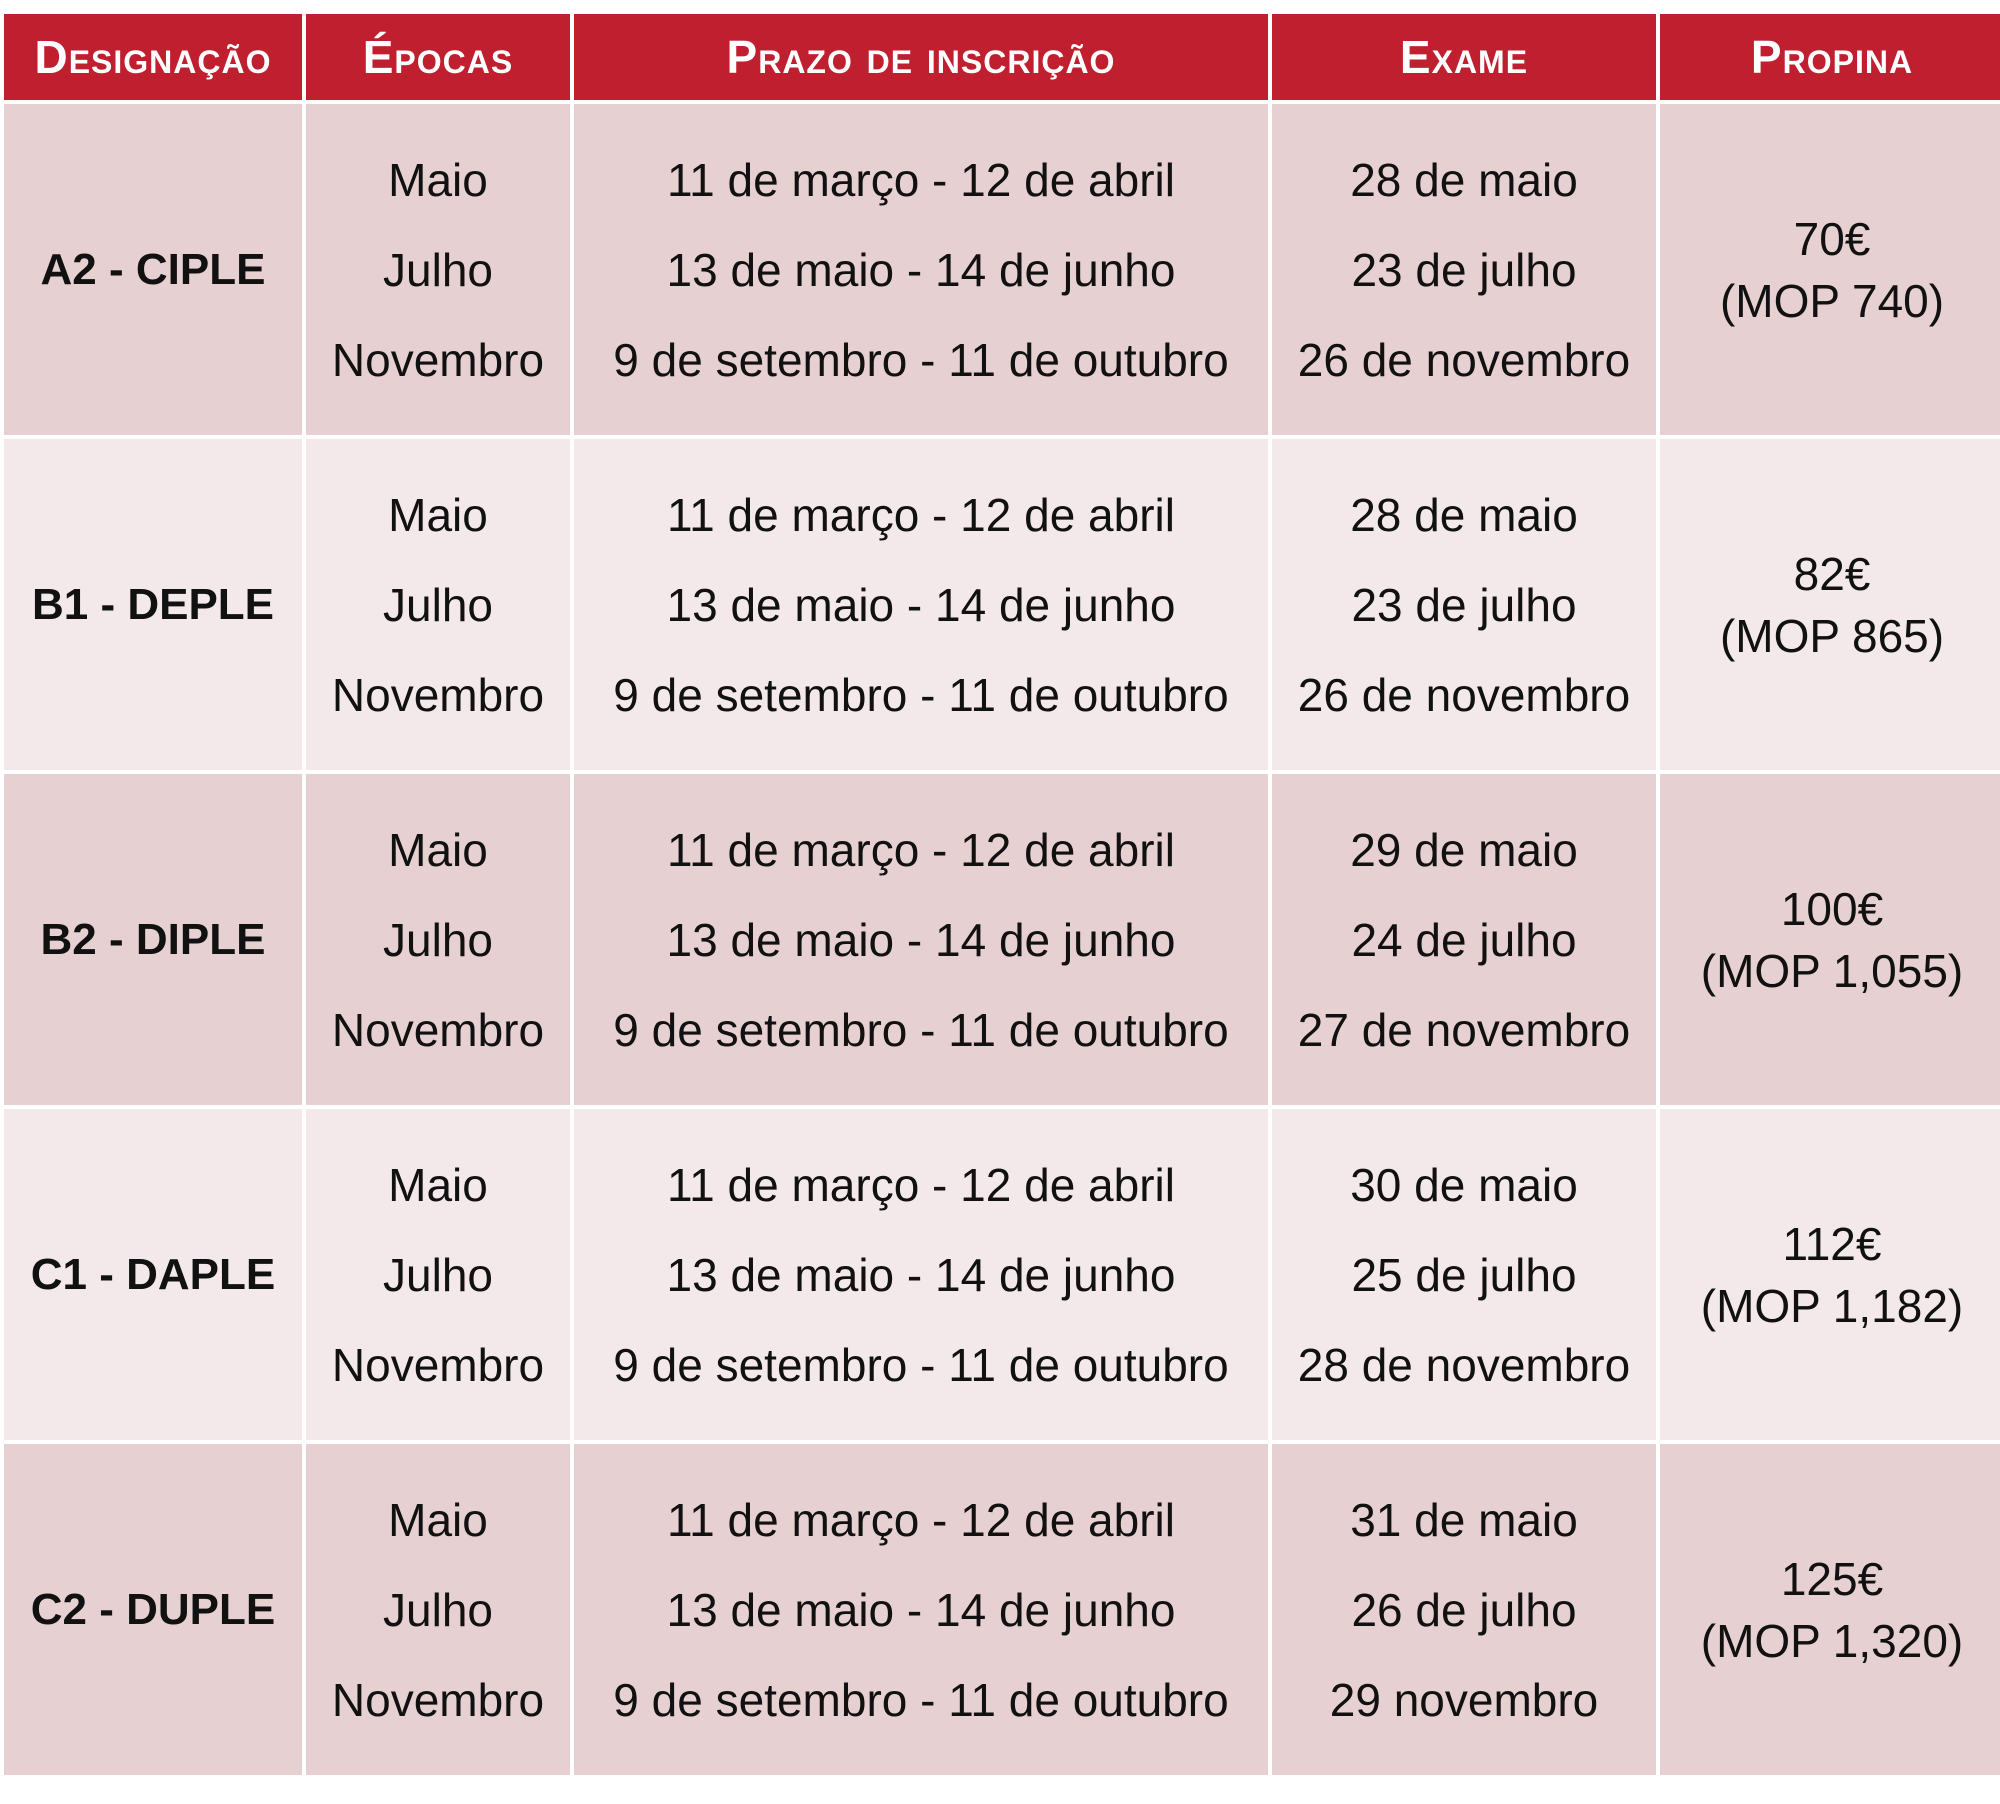 Image resolution: width=2000 pixels, height=1804 pixels. I want to click on header-epocas: Épocas, so click(438, 57).